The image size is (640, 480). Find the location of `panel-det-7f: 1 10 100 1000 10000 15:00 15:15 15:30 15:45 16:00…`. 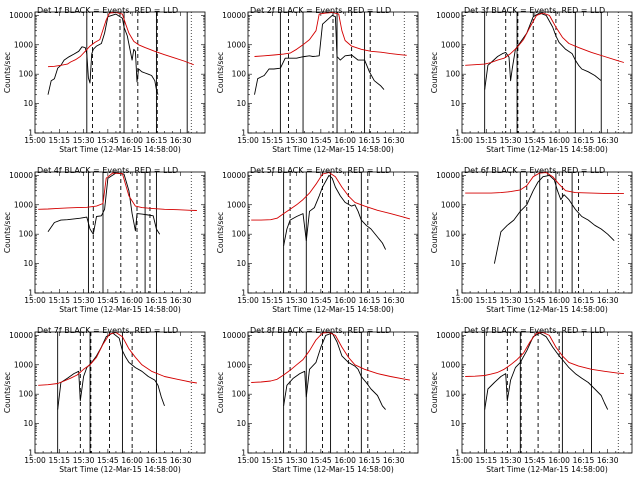

panel-det-7f: 1 10 100 1000 10000 15:00 15:15 15:30 15:45 16:00… is located at coordinates (104, 400).